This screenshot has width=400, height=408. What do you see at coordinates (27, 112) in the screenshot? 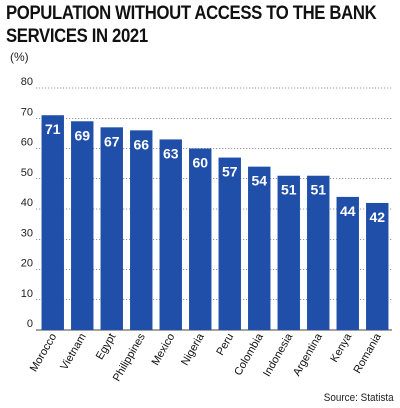
I see `y-tick-label: 70` at bounding box center [27, 112].